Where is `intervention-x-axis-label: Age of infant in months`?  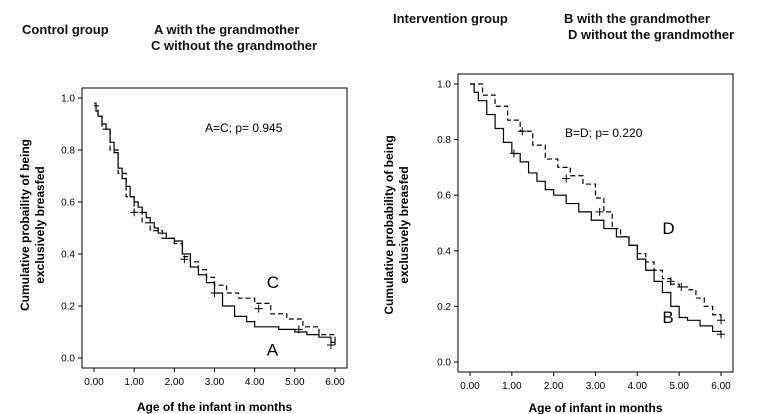 intervention-x-axis-label: Age of infant in months is located at coordinates (596, 407).